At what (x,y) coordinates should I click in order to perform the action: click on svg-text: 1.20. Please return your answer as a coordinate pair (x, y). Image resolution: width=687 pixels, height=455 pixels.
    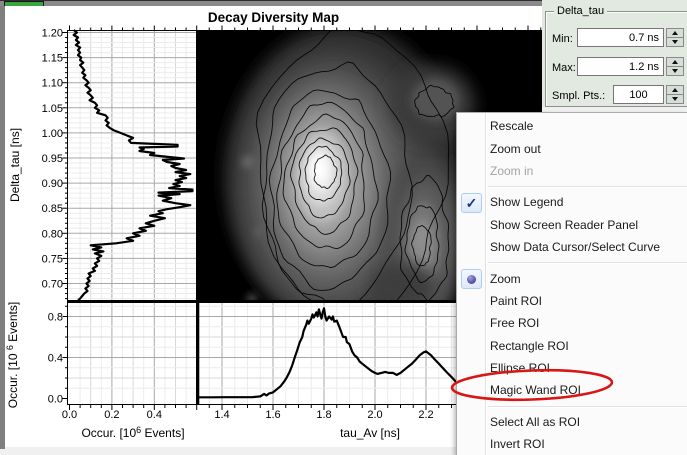
    Looking at the image, I should click on (52, 34).